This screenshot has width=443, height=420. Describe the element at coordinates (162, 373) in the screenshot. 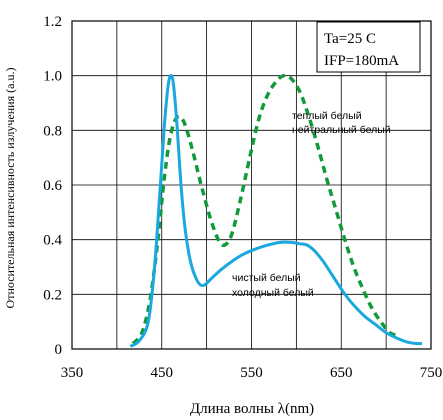

I see `x-tick-label: 450` at that location.